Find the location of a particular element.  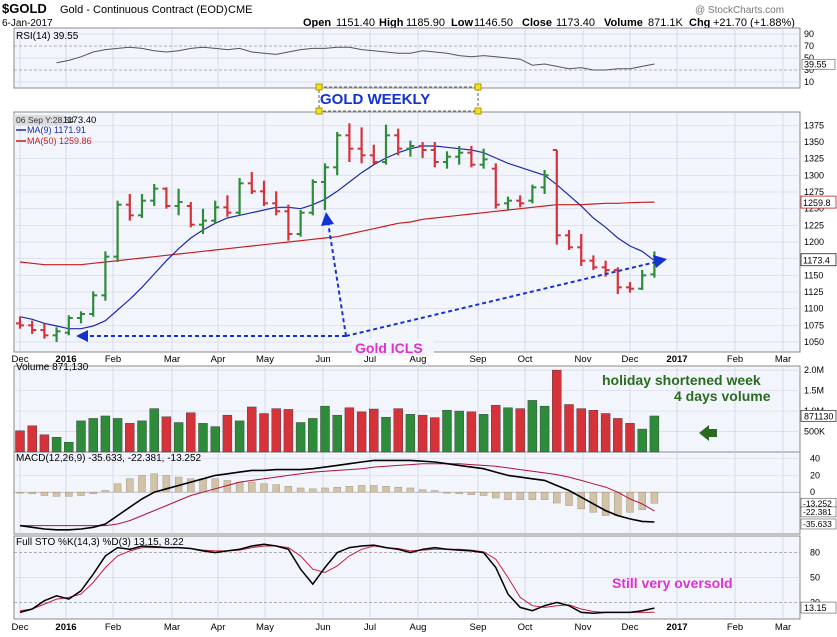

rsi-tick-label: 50 is located at coordinates (809, 58).